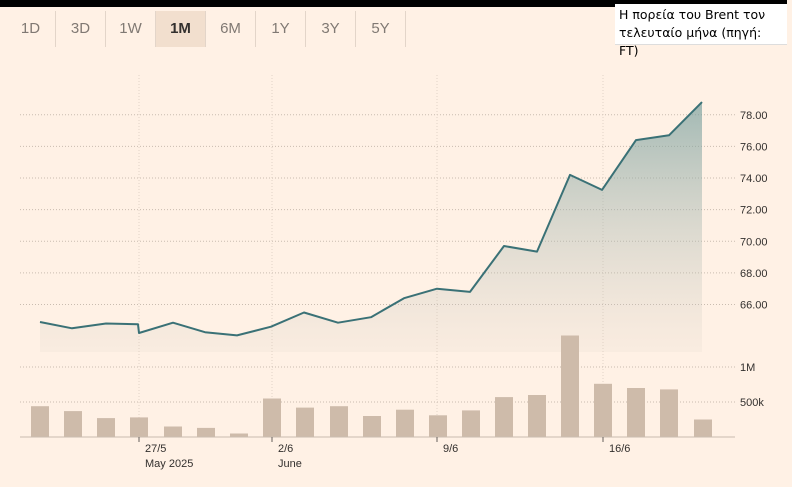 The width and height of the screenshot is (792, 487). What do you see at coordinates (81, 29) in the screenshot?
I see `tab-3d: 3D` at bounding box center [81, 29].